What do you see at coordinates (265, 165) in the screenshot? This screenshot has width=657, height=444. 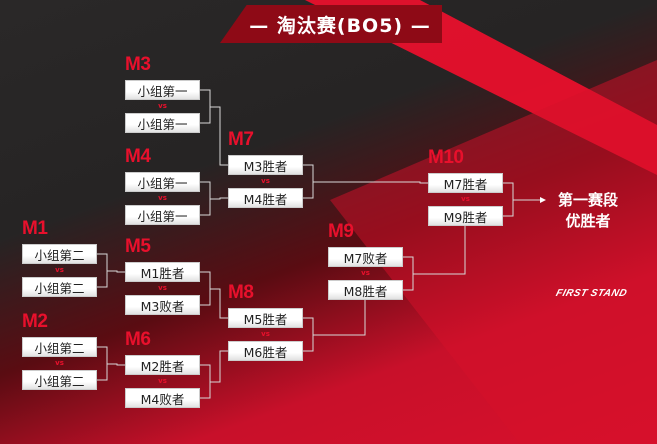 I see `team-slot-m7-1: M3胜者` at bounding box center [265, 165].